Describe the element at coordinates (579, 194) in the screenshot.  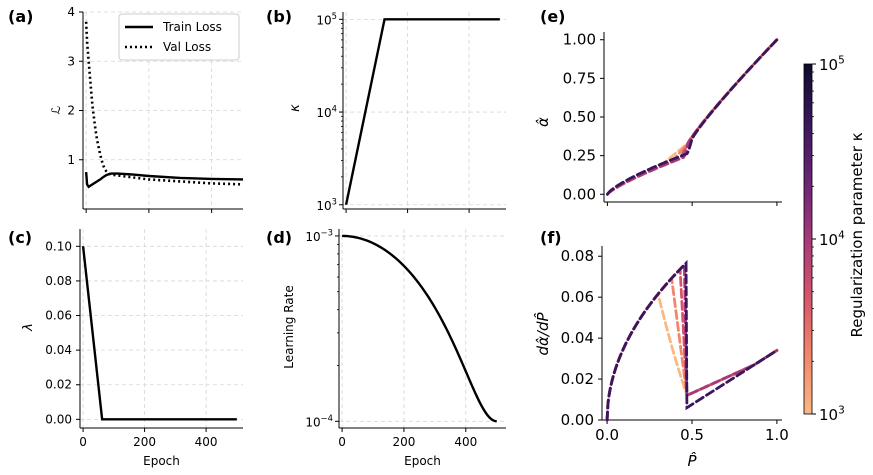
I see `panel-e-ytick-label-0: 0.00` at that location.